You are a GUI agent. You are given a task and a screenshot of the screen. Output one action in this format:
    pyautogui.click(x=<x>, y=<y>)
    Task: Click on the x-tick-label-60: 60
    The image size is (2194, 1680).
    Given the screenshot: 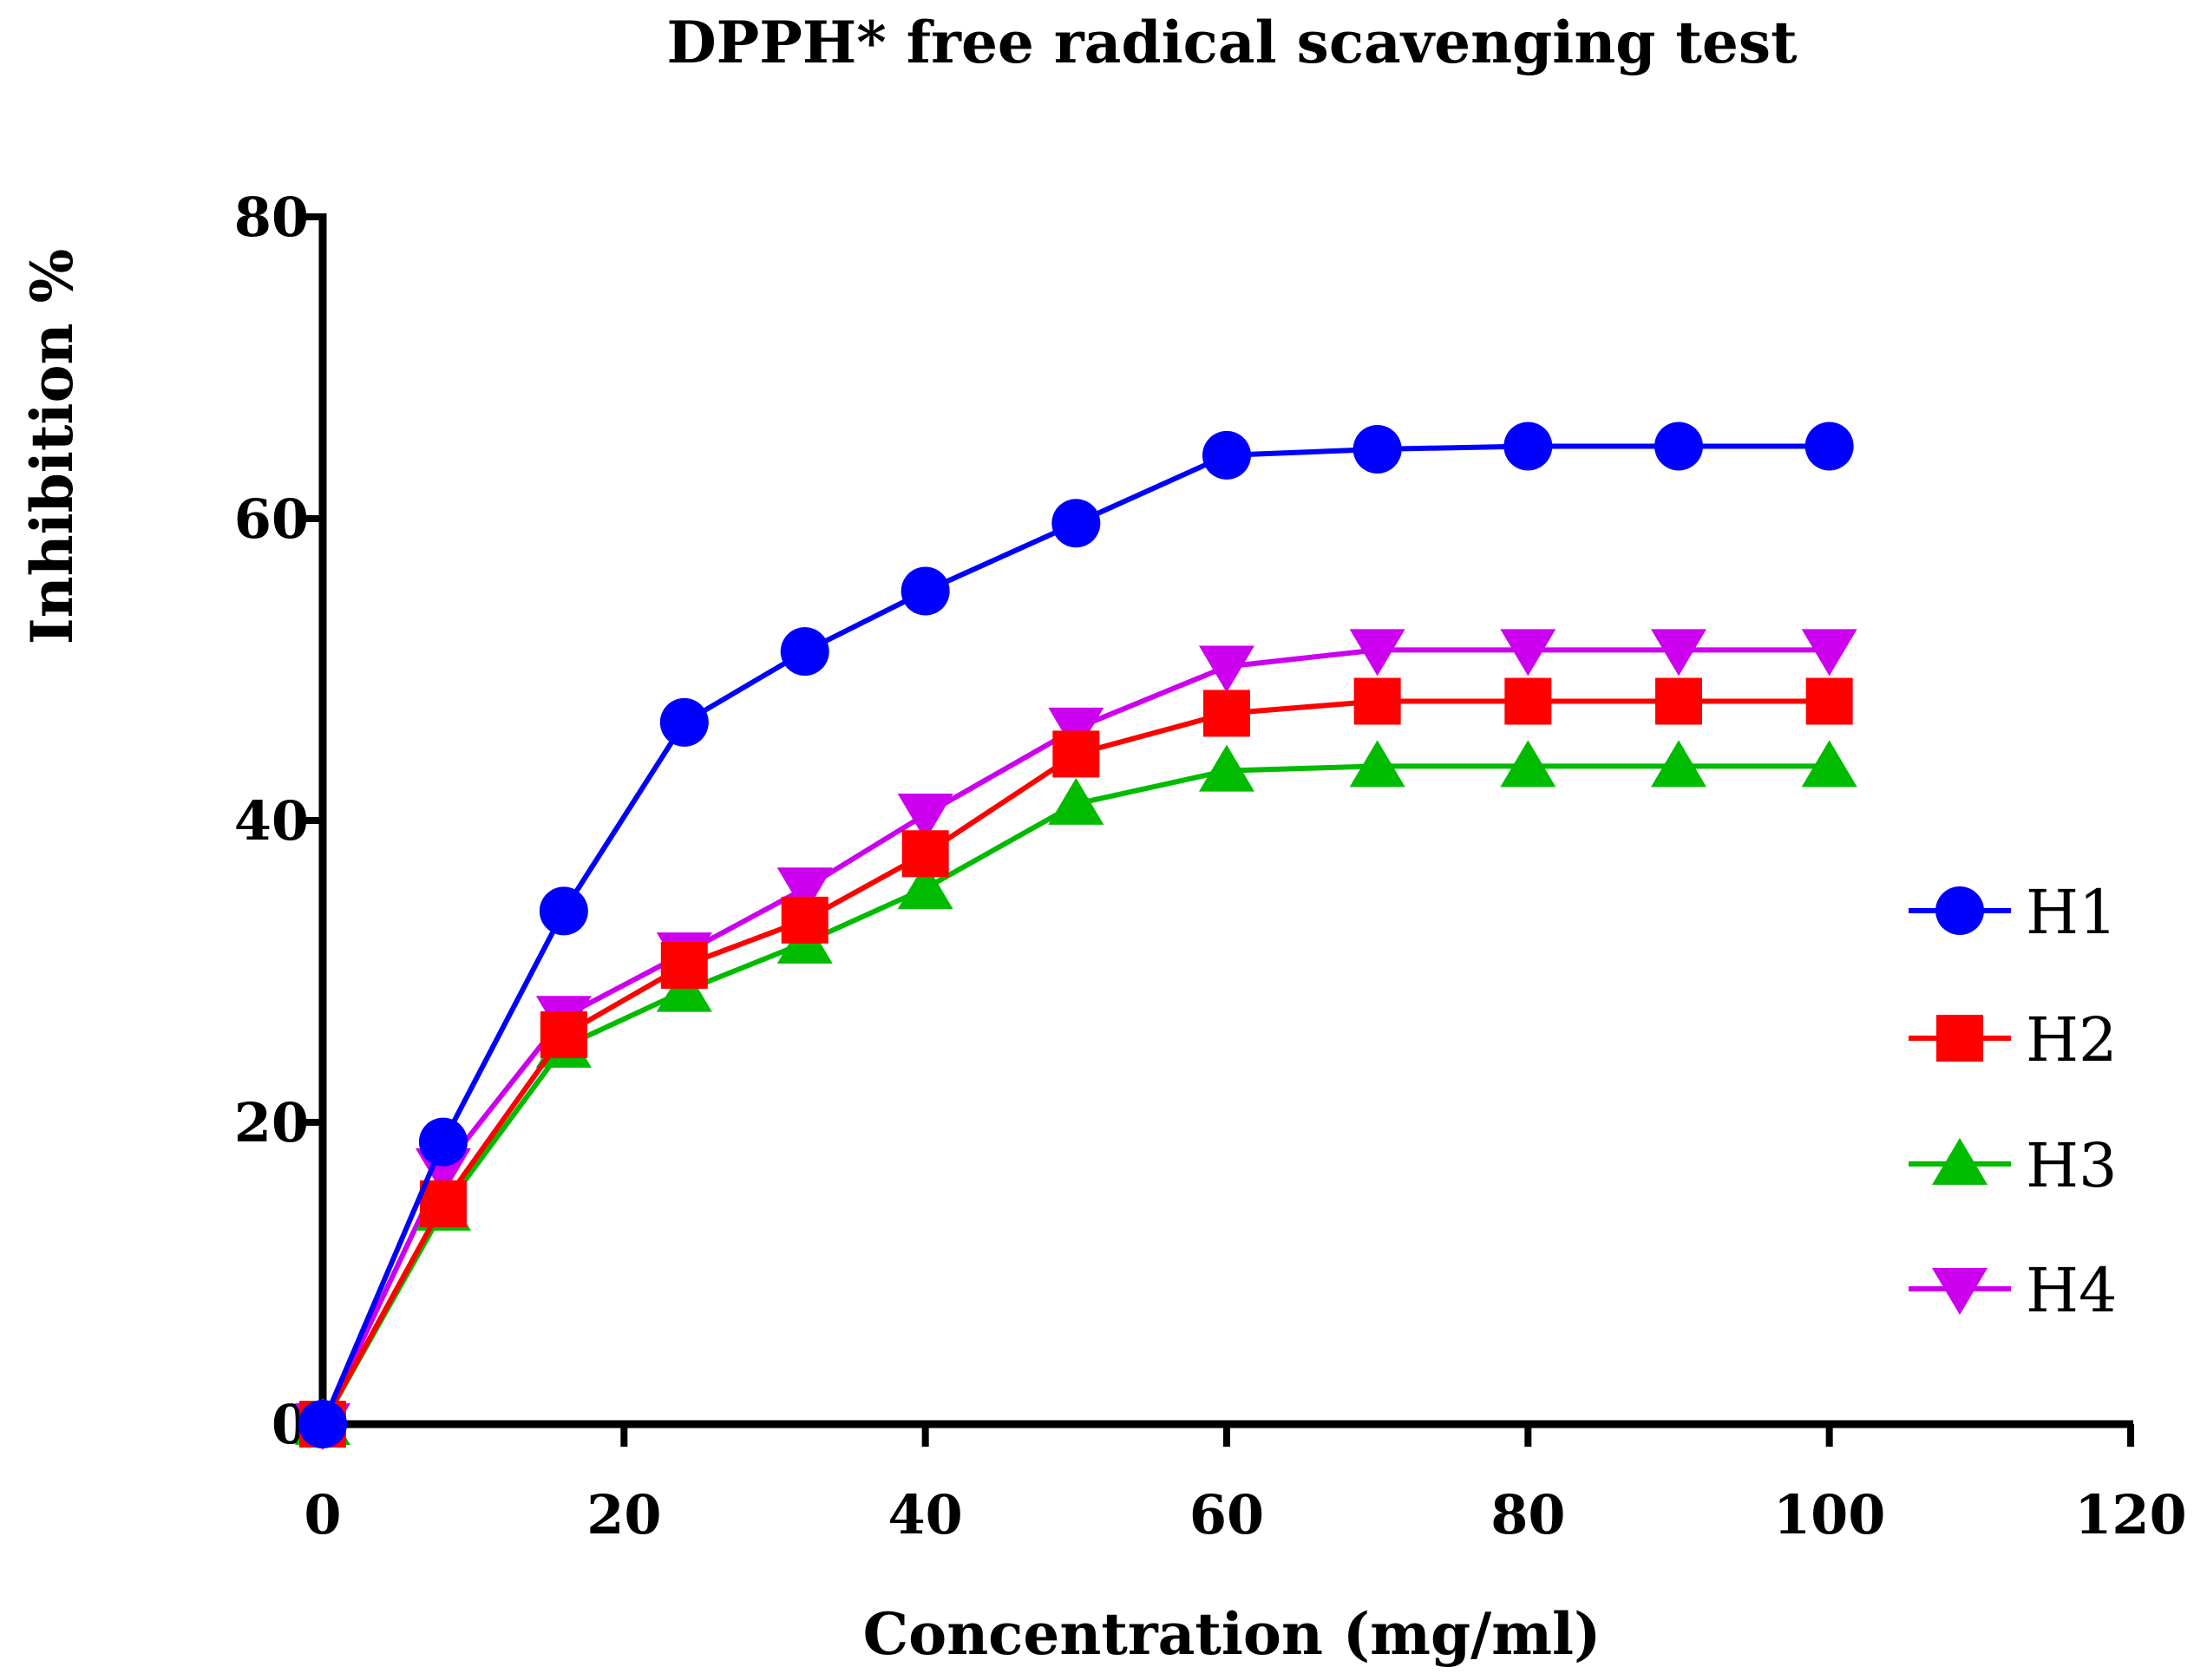 What is the action you would take?
    pyautogui.click(x=1226, y=1514)
    